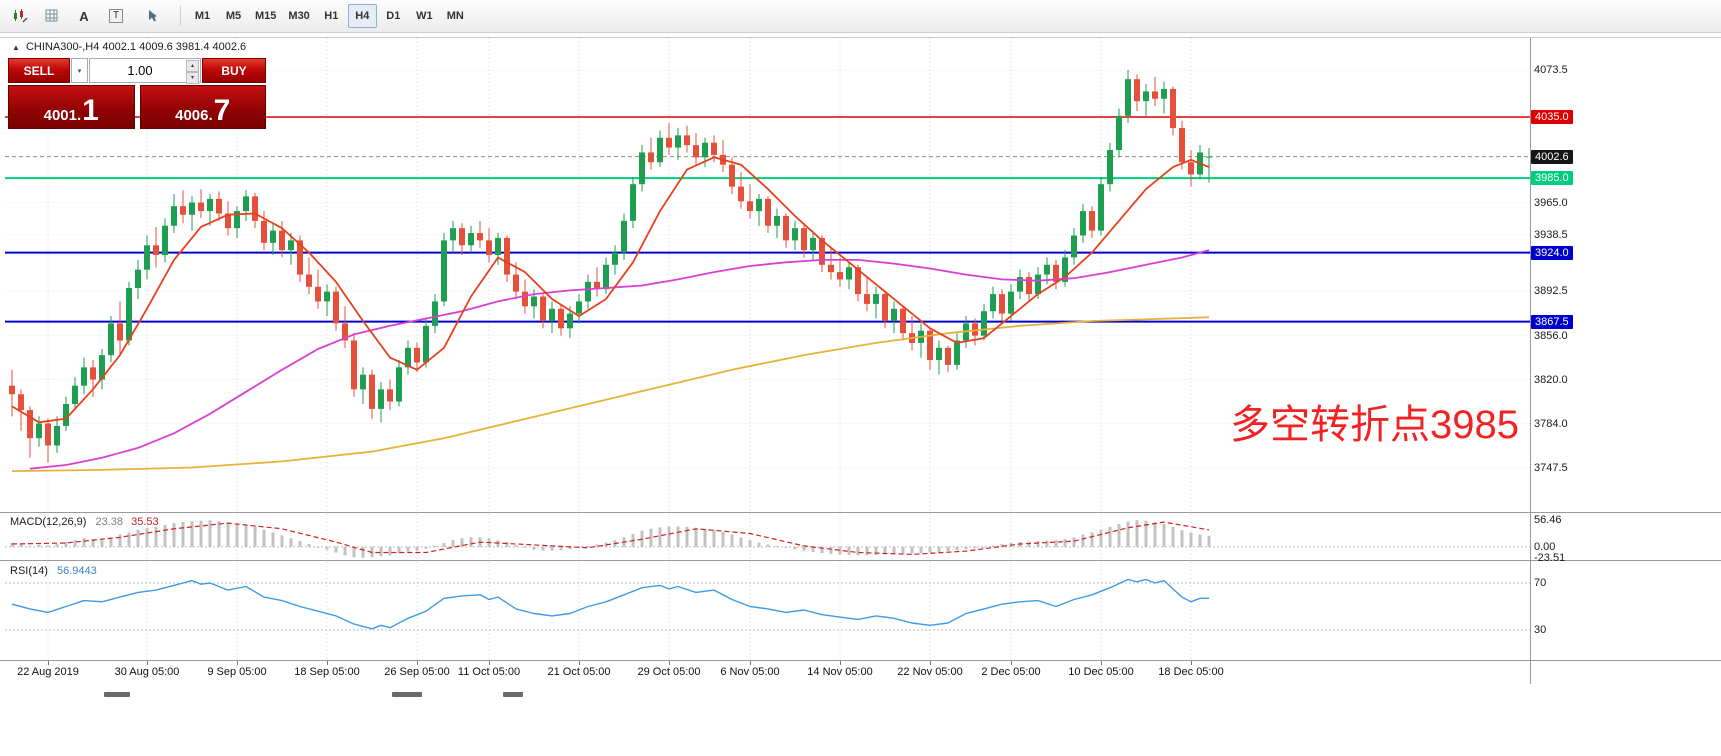 This screenshot has height=756, width=1721. Describe the element at coordinates (1552, 178) in the screenshot. I see `price-label: 3985.0` at that location.